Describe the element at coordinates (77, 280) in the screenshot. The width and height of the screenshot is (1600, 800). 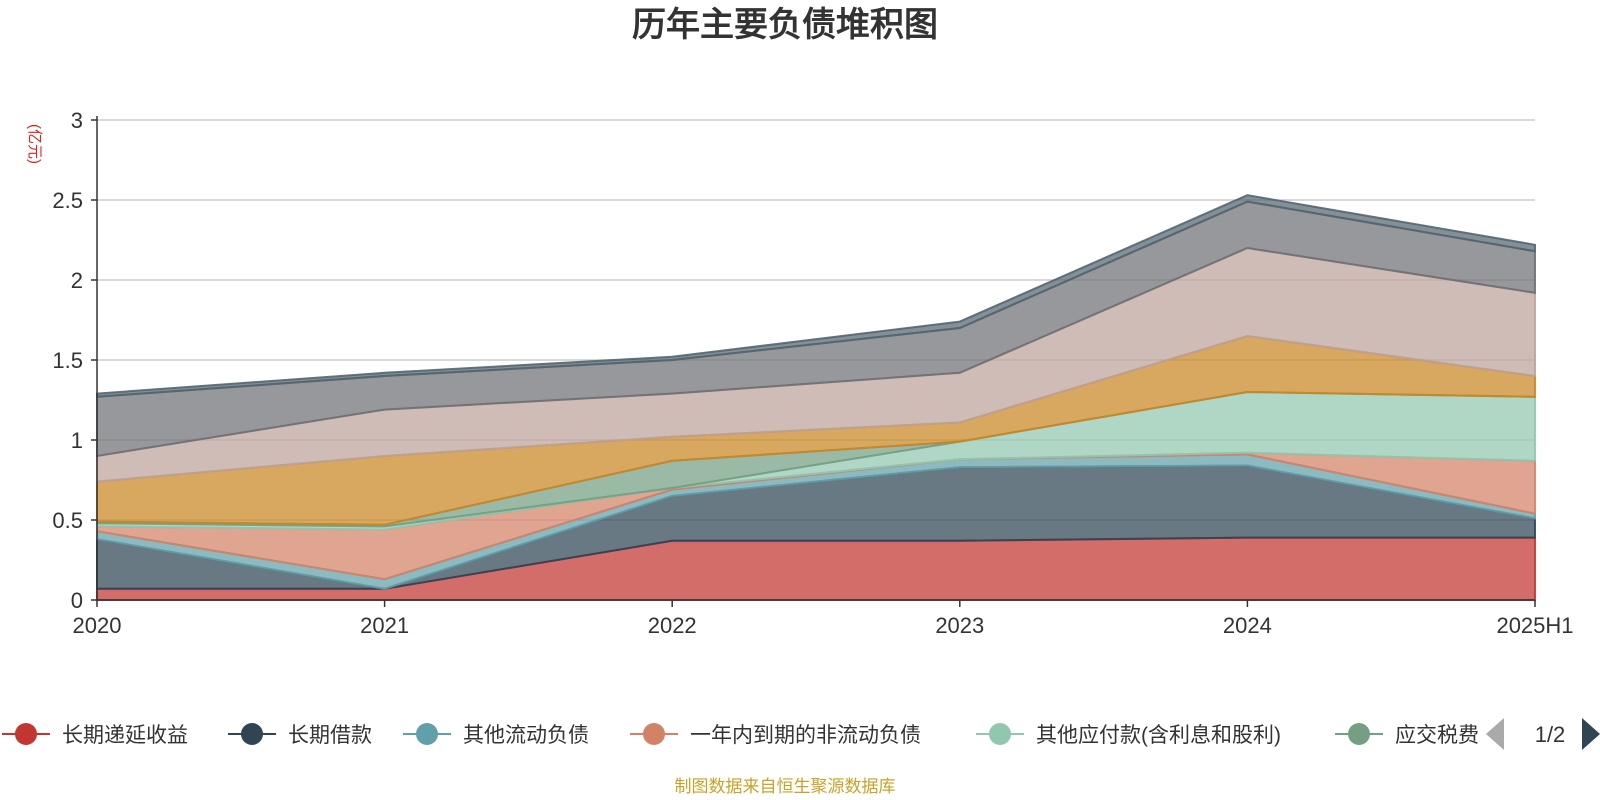
I see `y-tick-label: 2` at that location.